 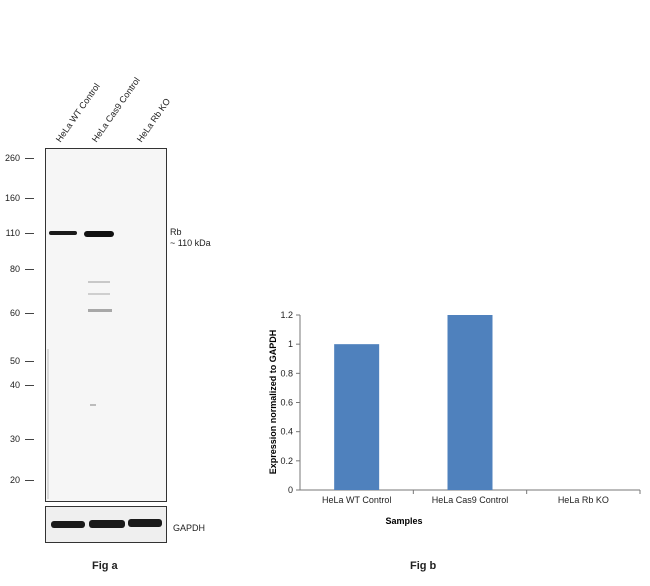 I want to click on y-tick-label: 0.4, so click(x=286, y=432).